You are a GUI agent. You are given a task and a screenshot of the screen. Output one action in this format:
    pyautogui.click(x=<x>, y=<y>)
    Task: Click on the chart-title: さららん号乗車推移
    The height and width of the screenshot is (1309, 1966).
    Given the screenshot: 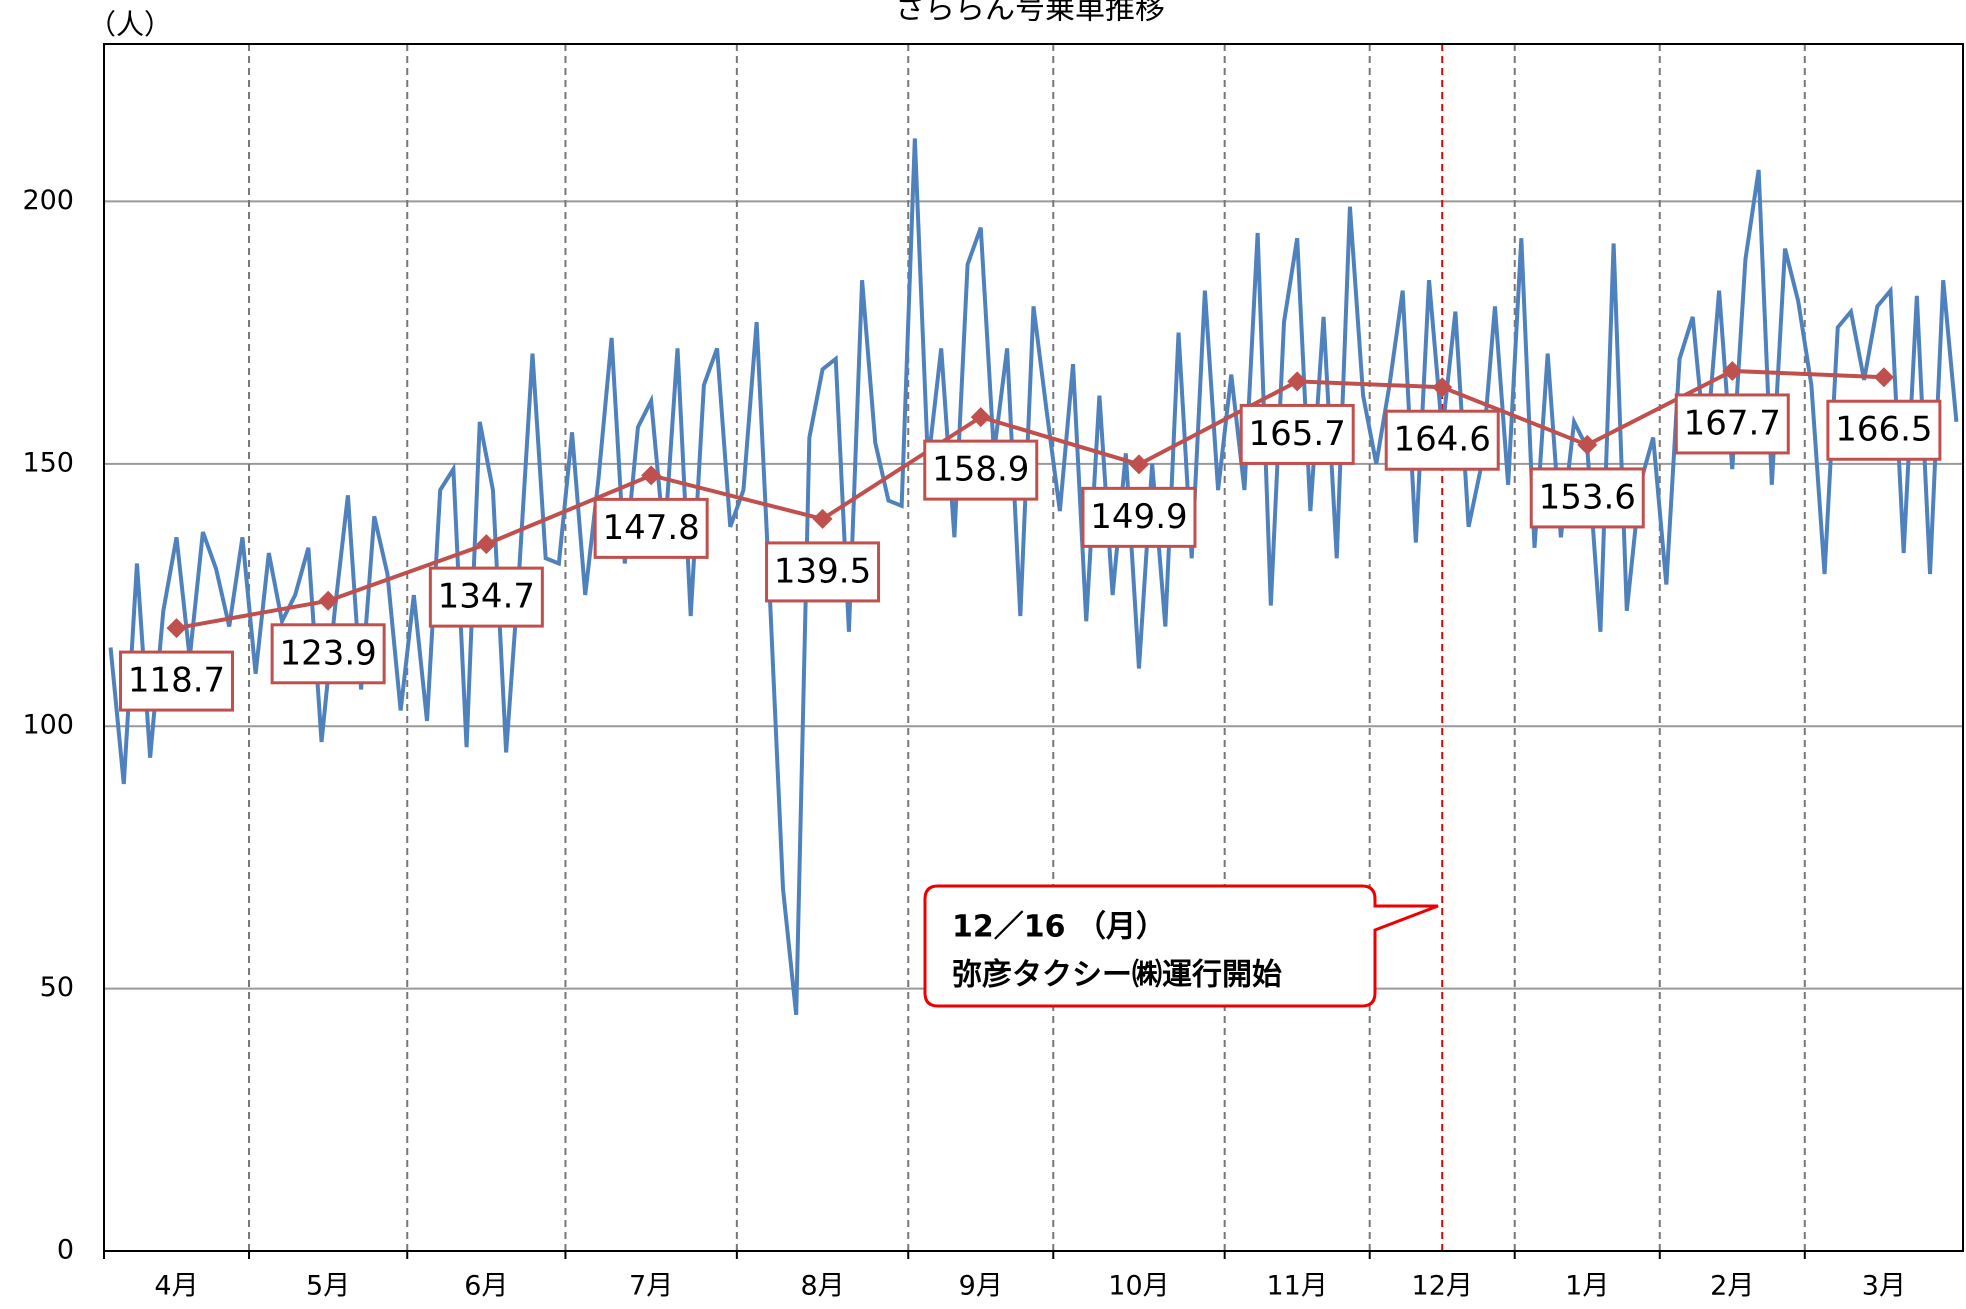 What is the action you would take?
    pyautogui.click(x=1030, y=13)
    